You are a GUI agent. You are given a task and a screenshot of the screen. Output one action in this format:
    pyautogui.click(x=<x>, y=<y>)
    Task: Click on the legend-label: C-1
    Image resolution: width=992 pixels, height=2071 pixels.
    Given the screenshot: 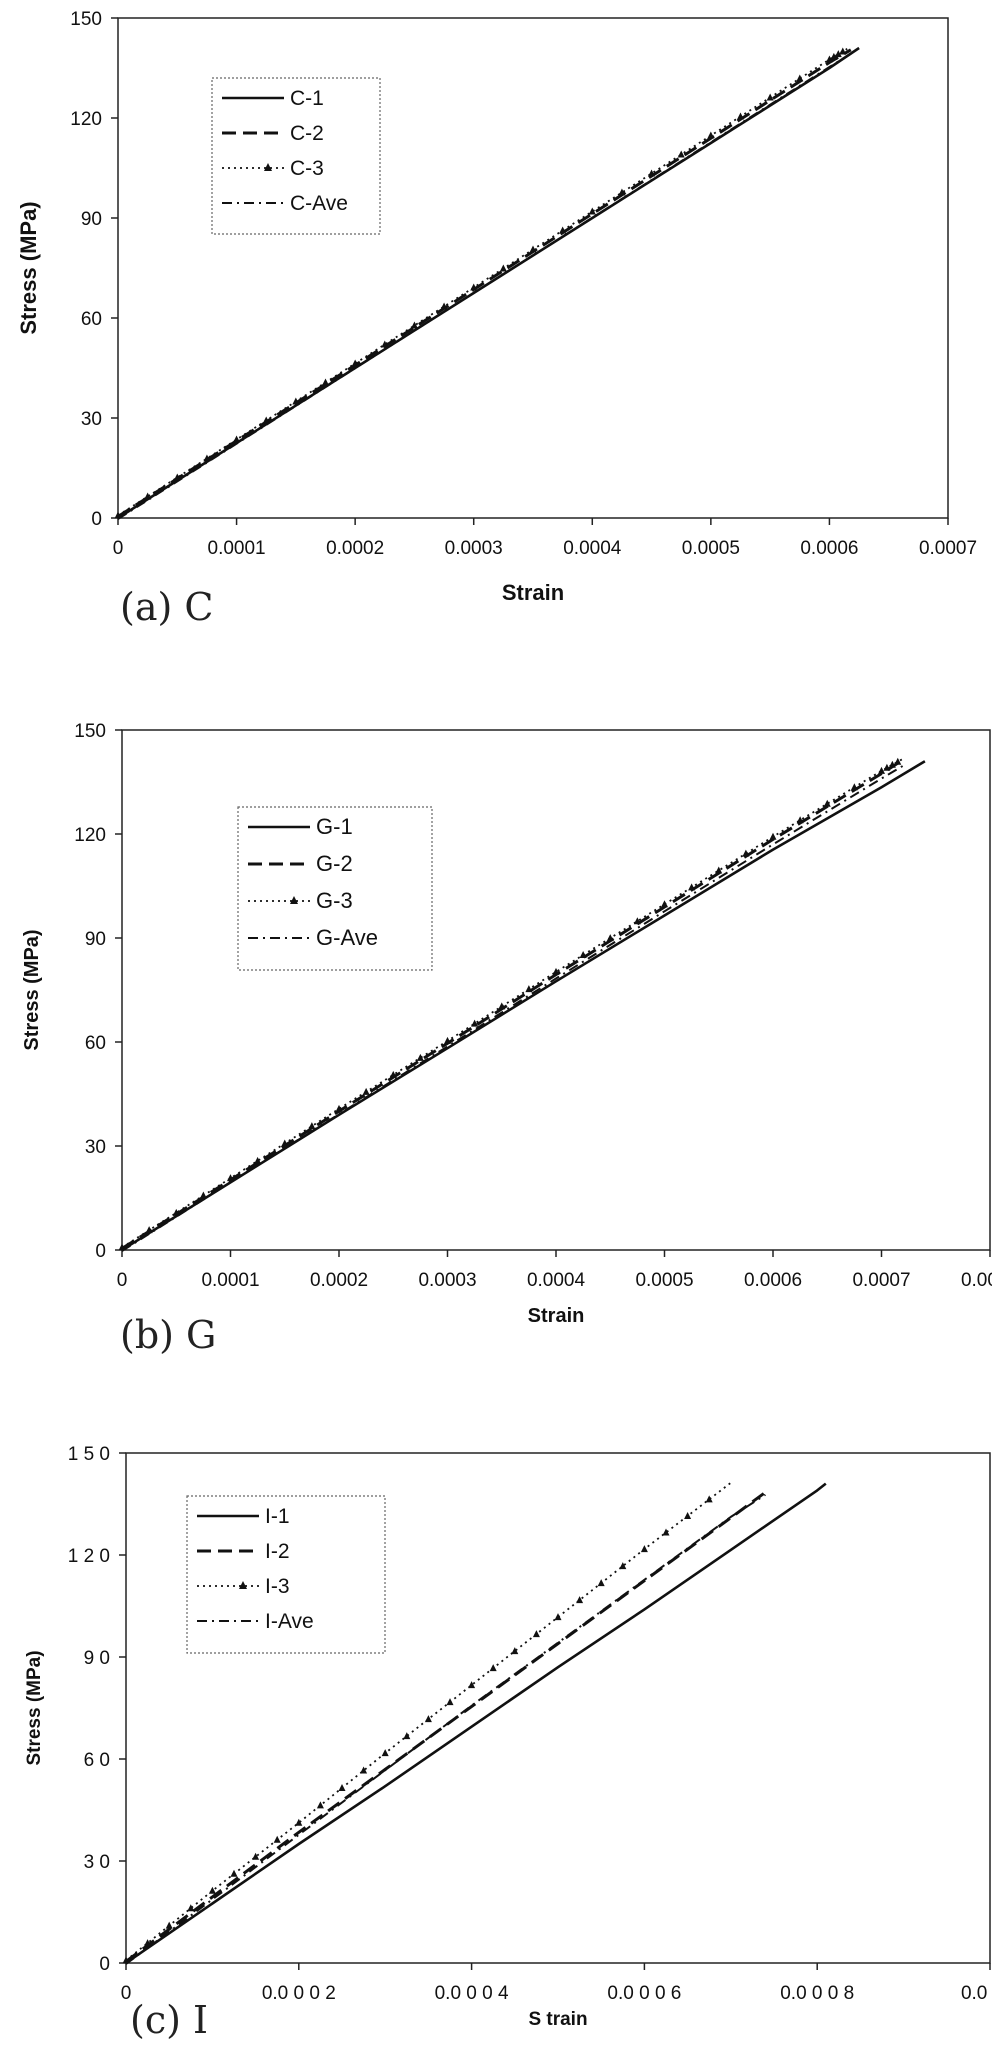 What is the action you would take?
    pyautogui.click(x=307, y=98)
    